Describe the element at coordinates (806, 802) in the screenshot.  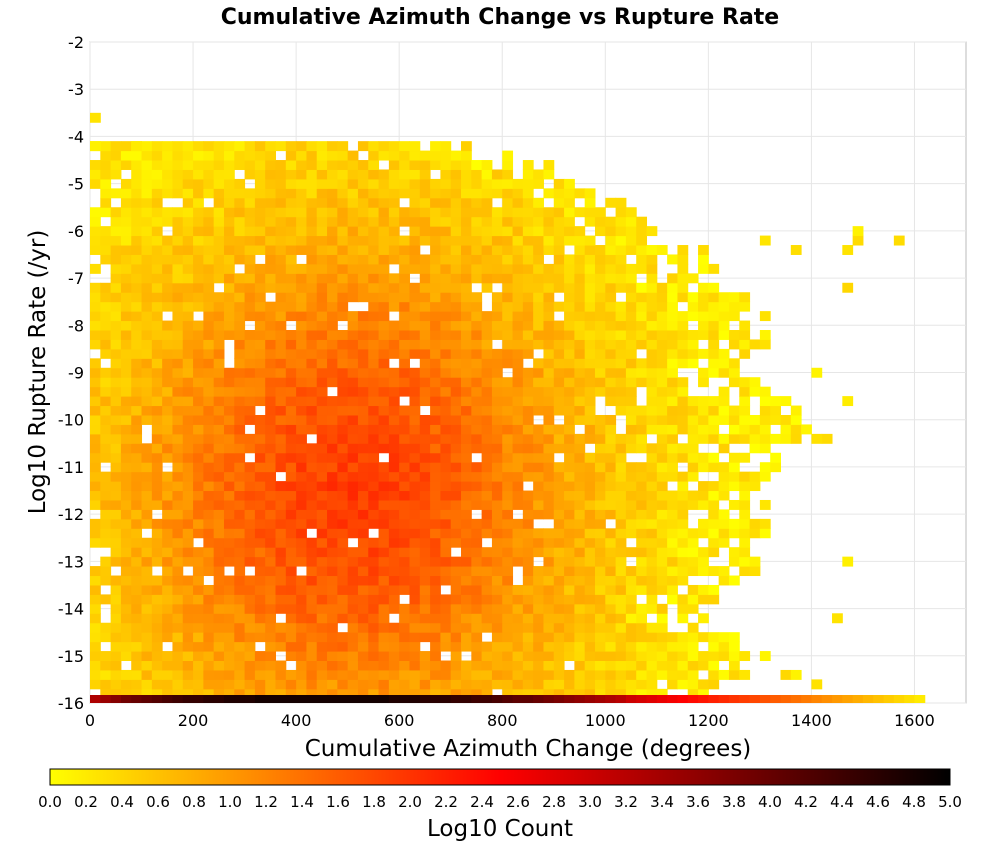
I see `colorbar-tick-label: 4.2` at that location.